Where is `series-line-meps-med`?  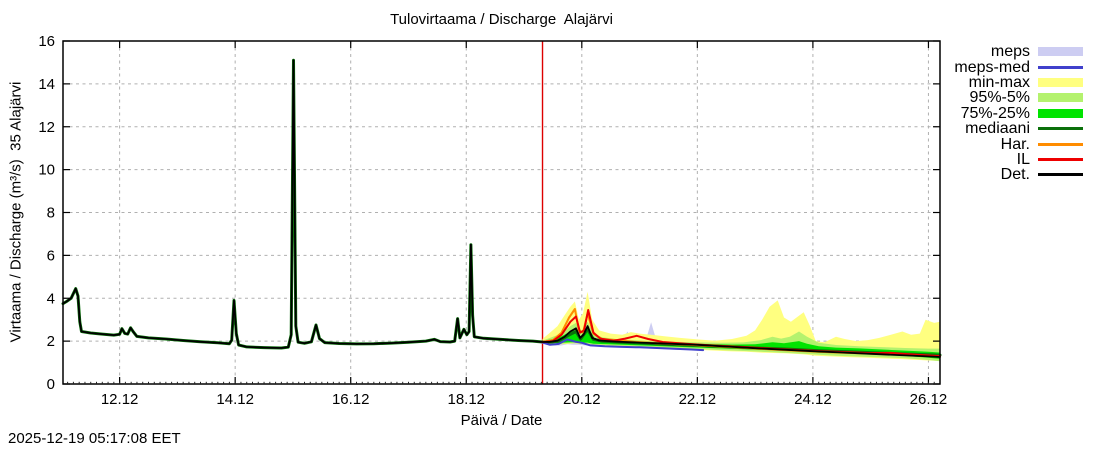
series-line-meps-med is located at coordinates (623, 345).